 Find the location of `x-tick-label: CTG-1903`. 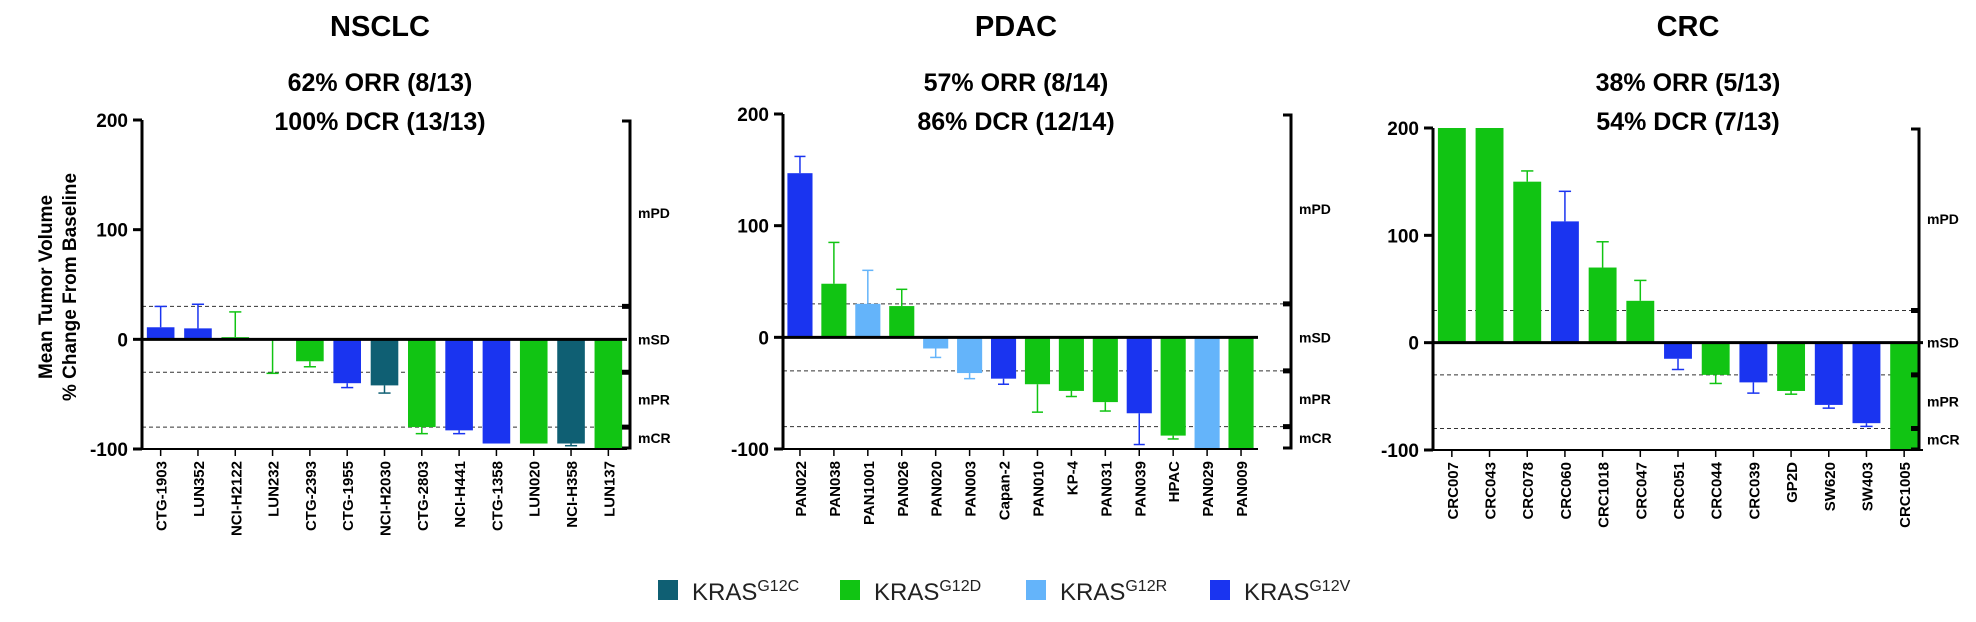

x-tick-label: CTG-1903 is located at coordinates (162, 496).